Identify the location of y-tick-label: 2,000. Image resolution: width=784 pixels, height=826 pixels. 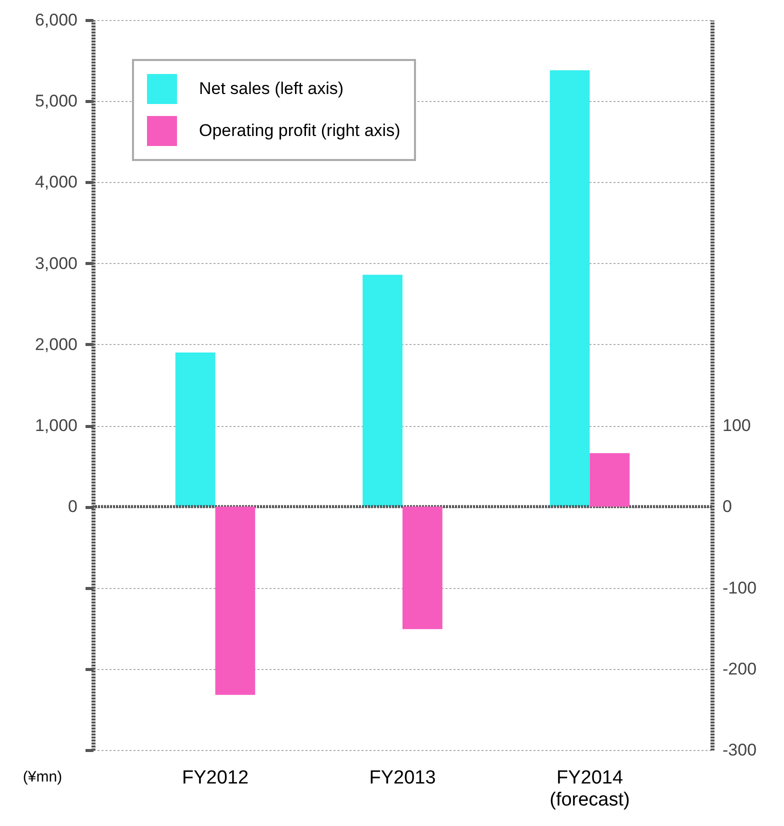
(56, 344).